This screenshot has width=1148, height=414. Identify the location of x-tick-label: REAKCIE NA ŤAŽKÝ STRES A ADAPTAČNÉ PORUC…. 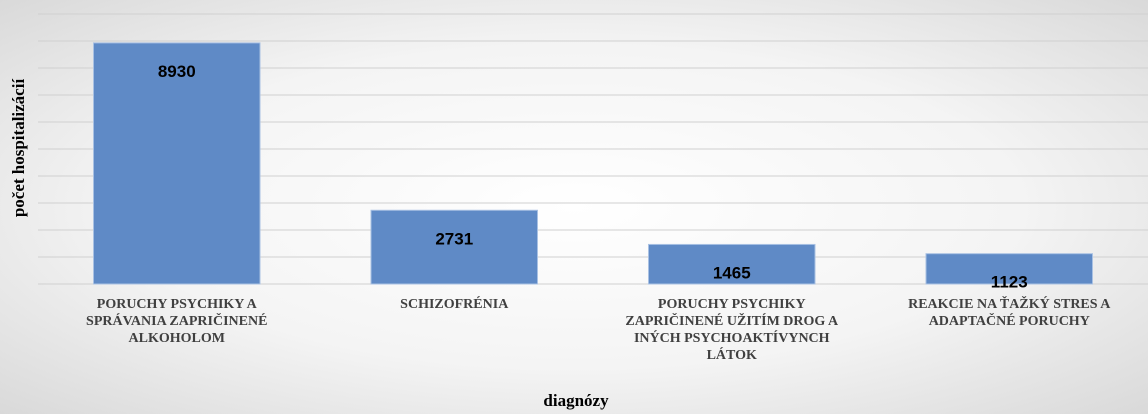
(1009, 313).